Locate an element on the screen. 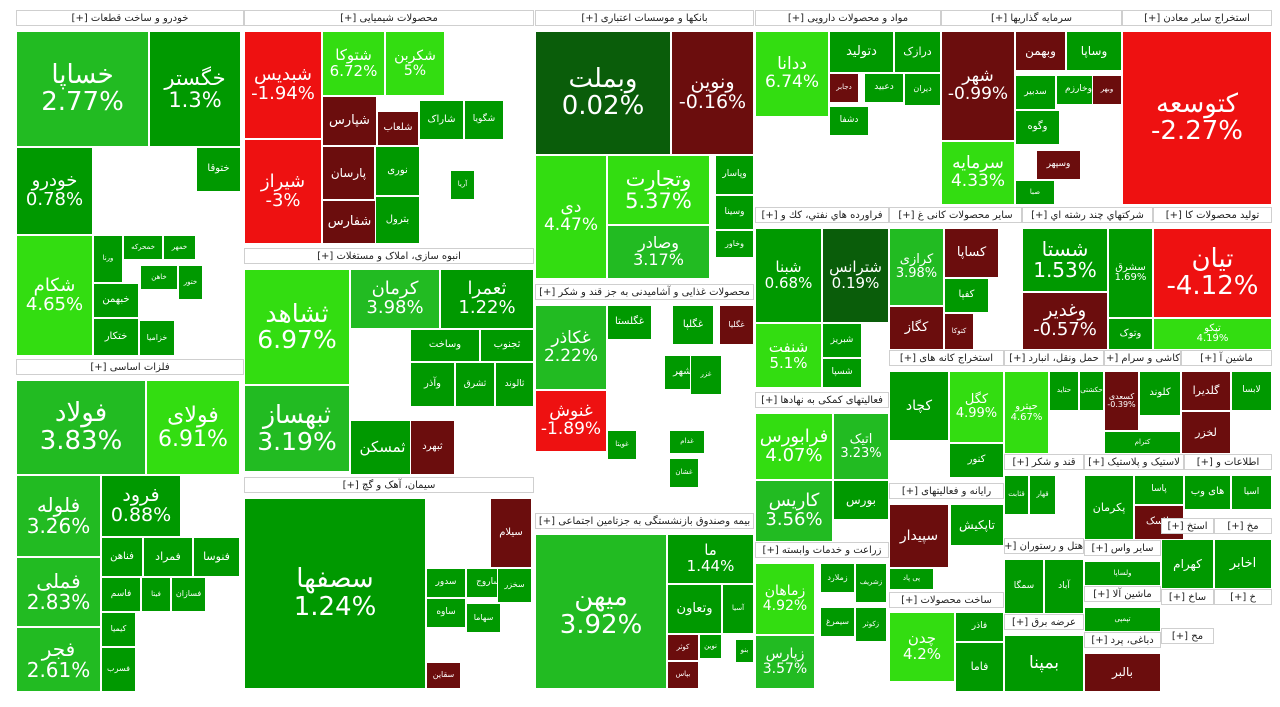 The image size is (1280, 707). stock-tile: وتعاون is located at coordinates (694, 609).